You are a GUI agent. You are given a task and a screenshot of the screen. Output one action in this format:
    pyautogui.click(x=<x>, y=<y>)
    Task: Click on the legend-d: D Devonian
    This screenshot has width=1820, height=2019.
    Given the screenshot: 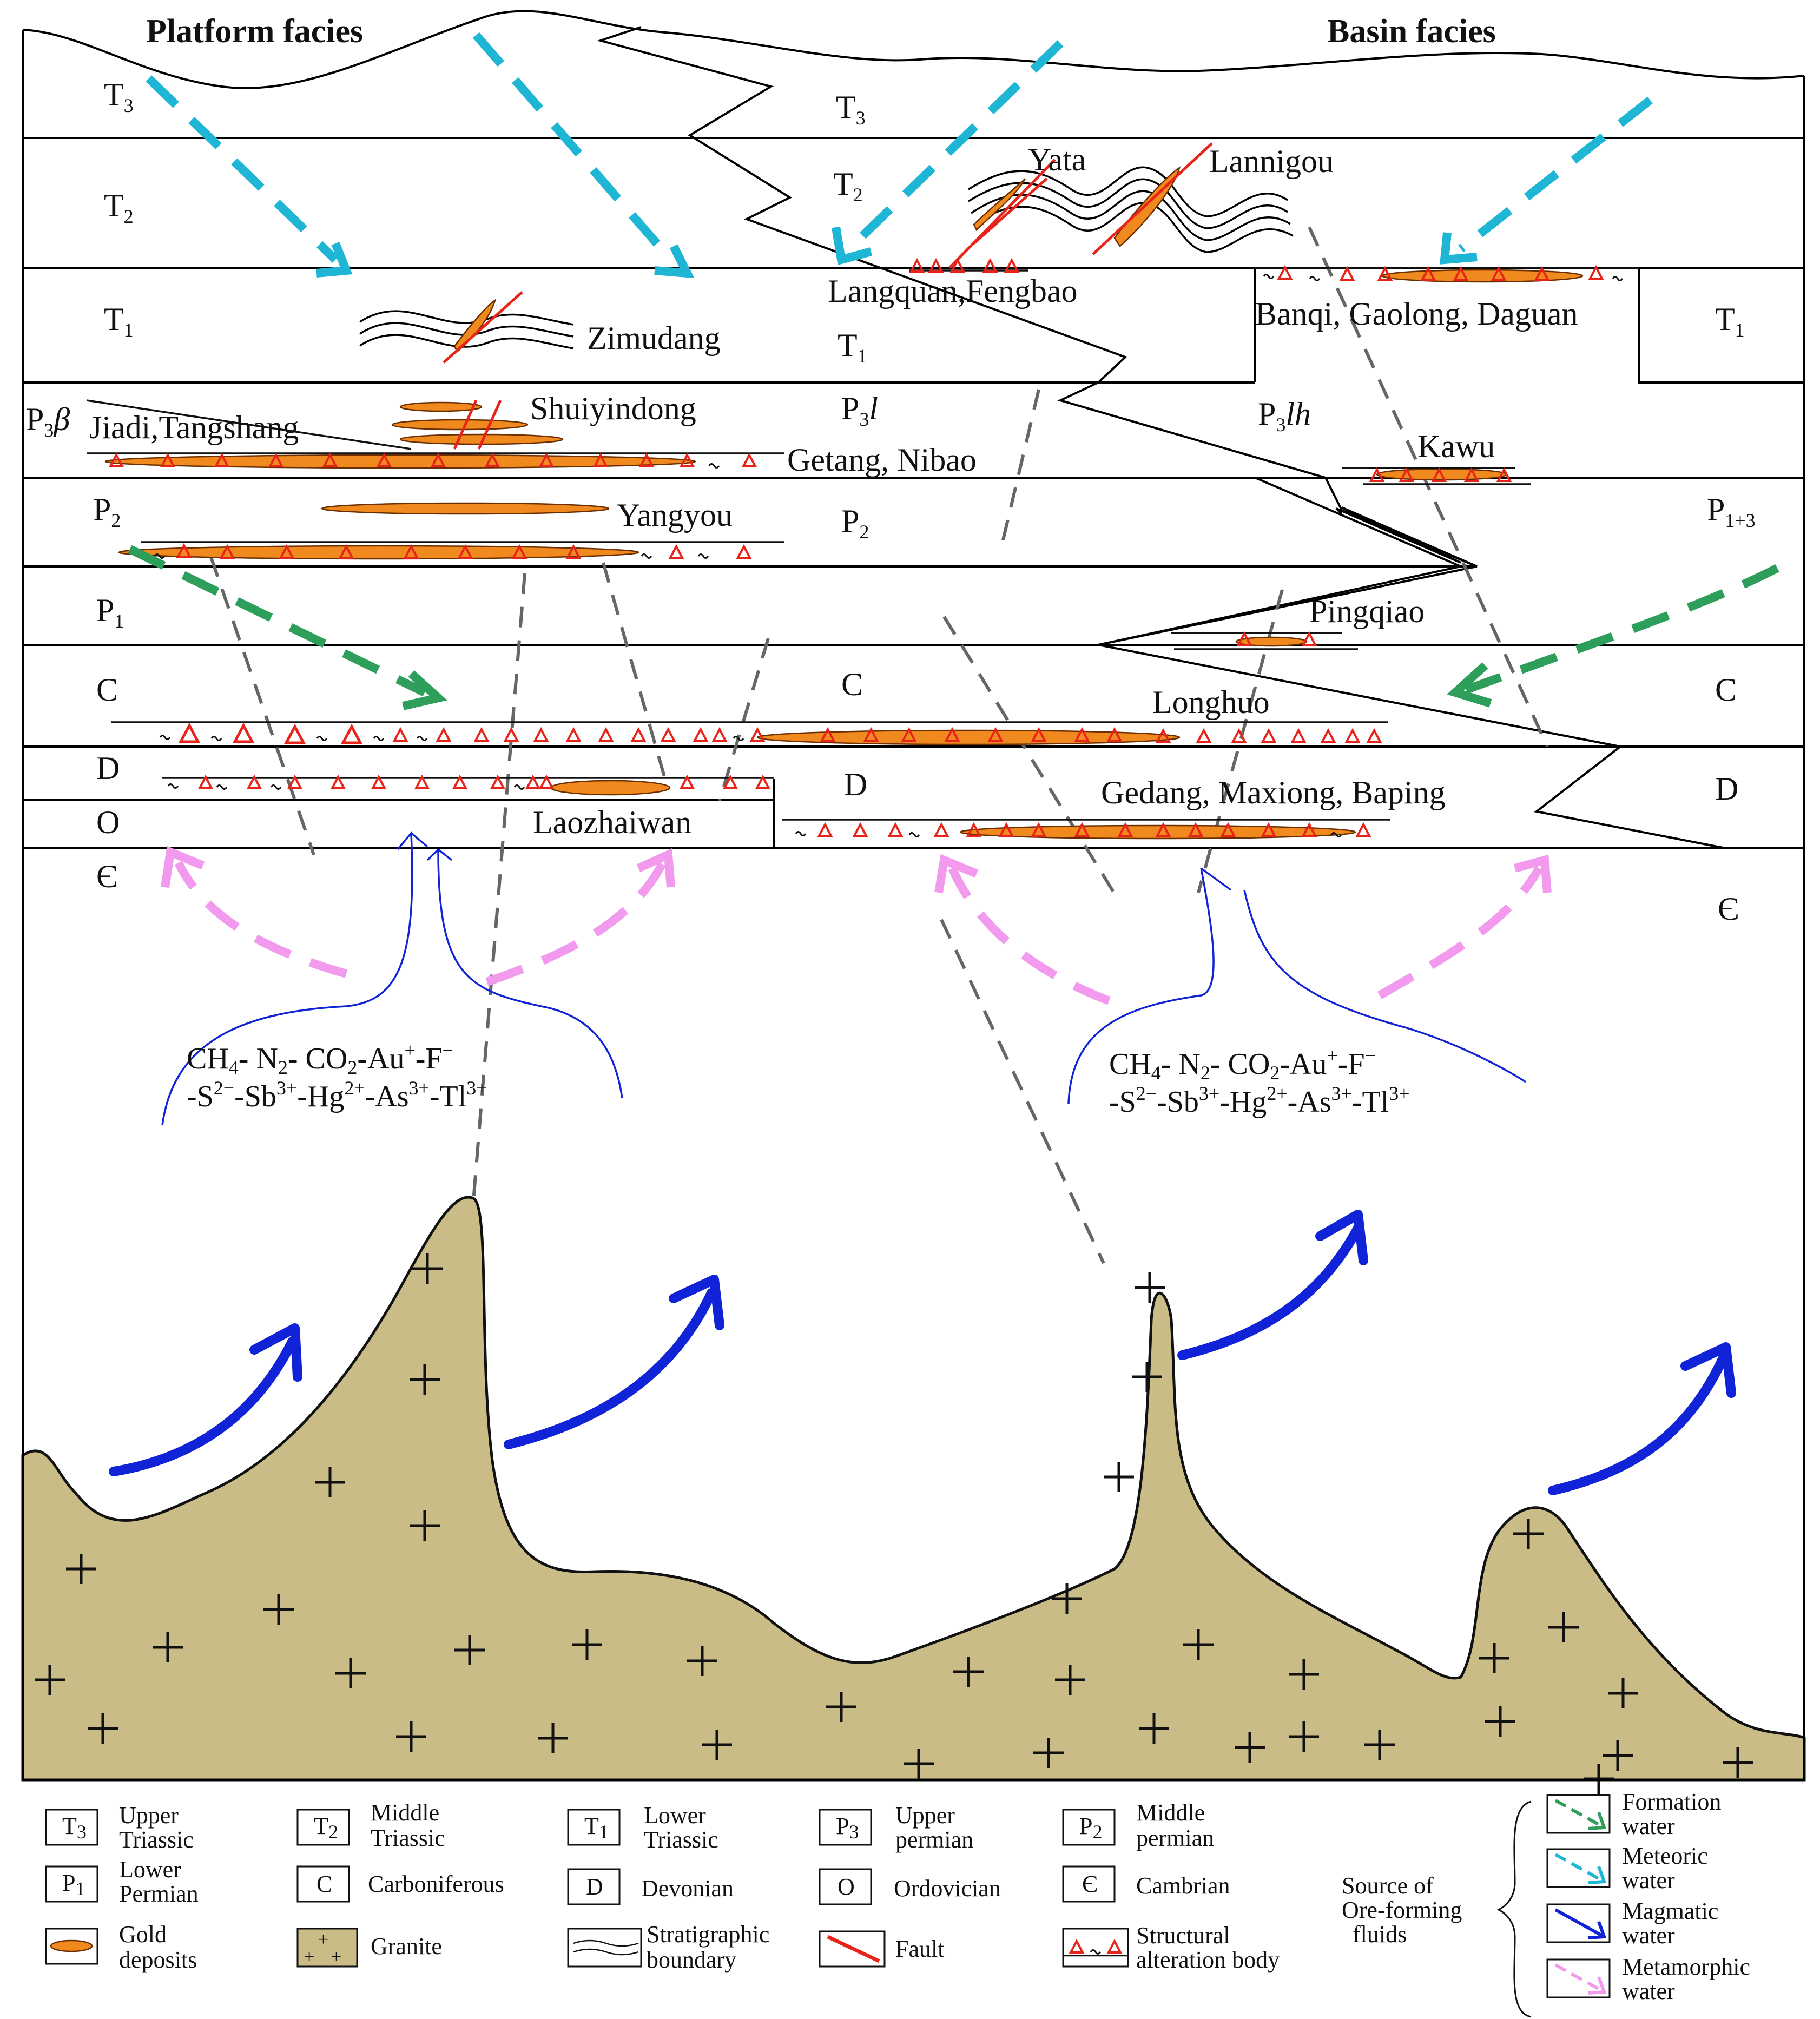 What is the action you would take?
    pyautogui.click(x=650, y=1886)
    